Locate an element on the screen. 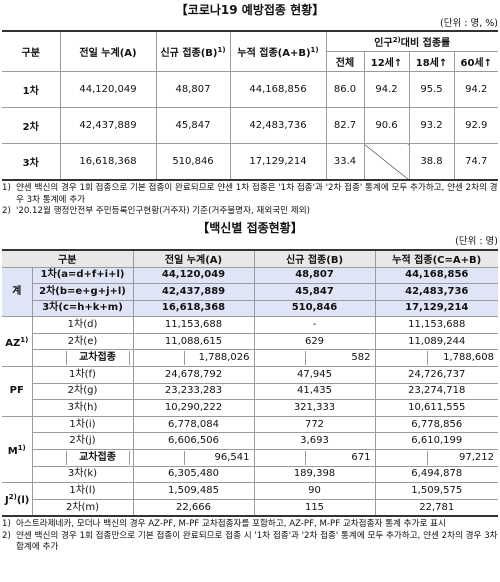 Image resolution: width=500 pixels, height=582 pixels. cell-value: 1,788,026 is located at coordinates (218, 358).